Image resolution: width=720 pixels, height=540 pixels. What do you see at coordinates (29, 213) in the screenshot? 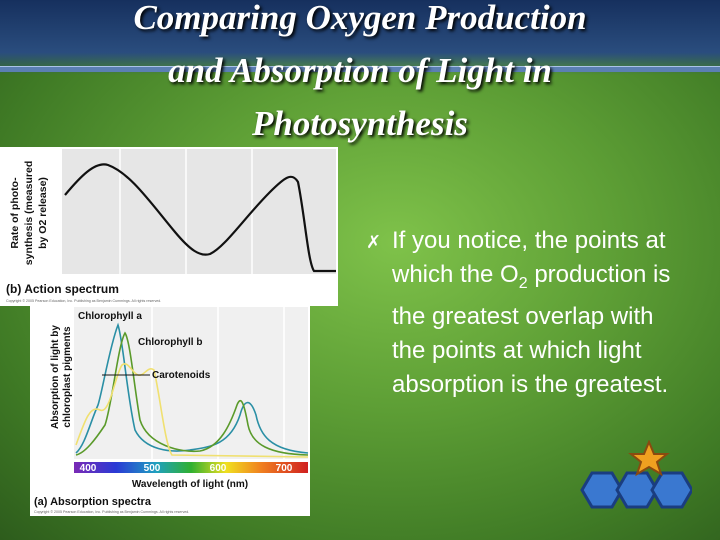
I see `y-axis-label: synthesis (measured` at bounding box center [29, 213].